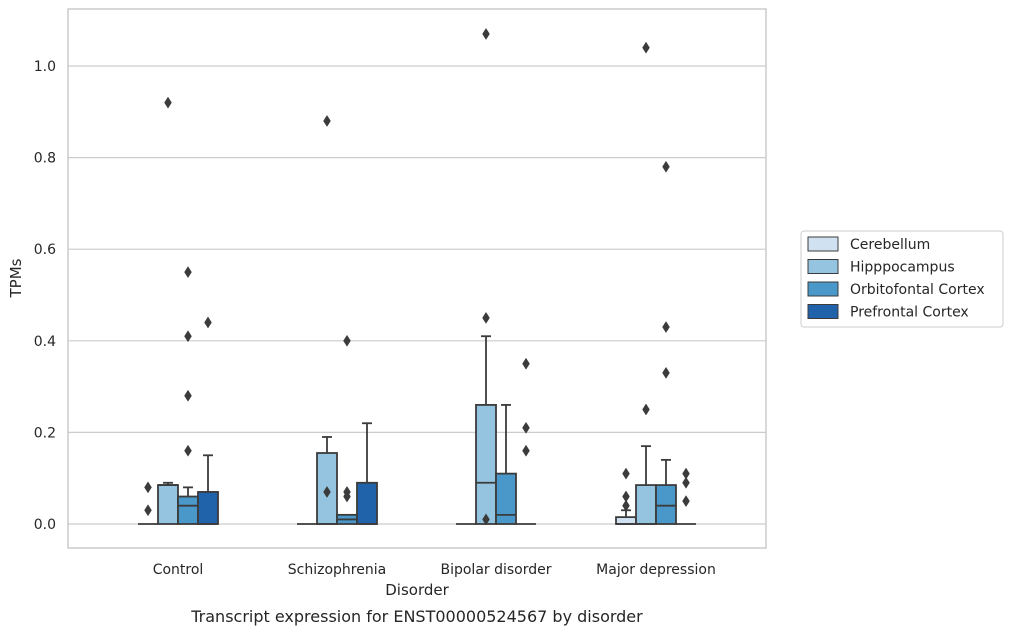 The height and width of the screenshot is (634, 1014). Describe the element at coordinates (495, 570) in the screenshot. I see `x-tick-label: Bipolar disorder` at that location.